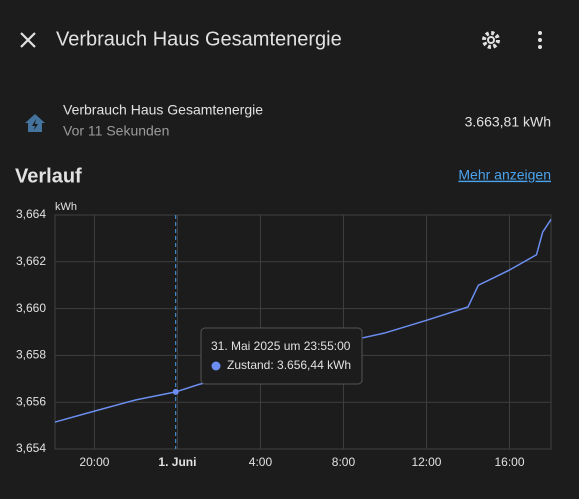 The width and height of the screenshot is (579, 499). Describe the element at coordinates (31, 355) in the screenshot. I see `y-tick-label: 3,658` at that location.